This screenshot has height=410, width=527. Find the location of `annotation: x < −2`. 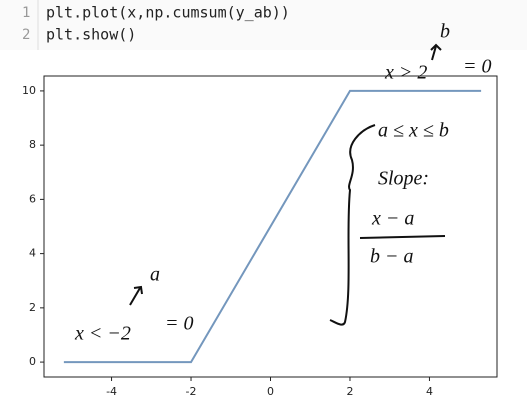

annotation: x < −2 is located at coordinates (102, 334).